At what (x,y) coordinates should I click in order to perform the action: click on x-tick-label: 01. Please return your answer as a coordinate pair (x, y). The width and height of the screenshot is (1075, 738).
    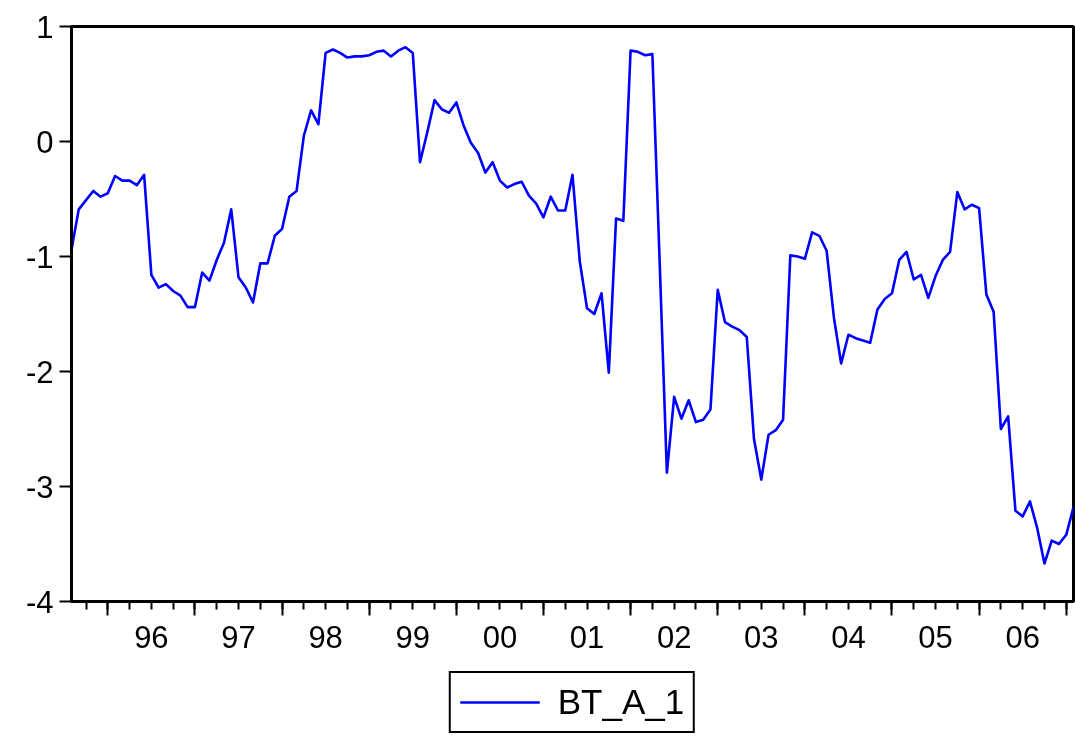
    Looking at the image, I should click on (587, 637).